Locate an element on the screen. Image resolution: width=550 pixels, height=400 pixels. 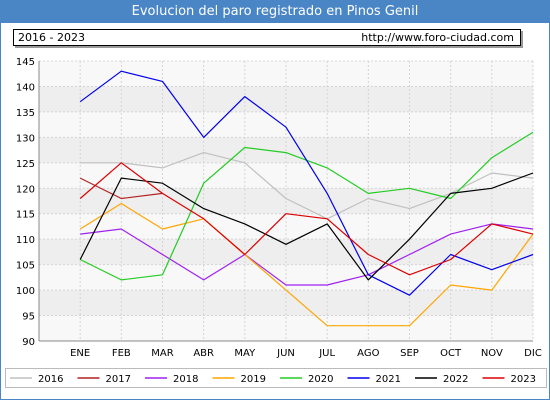
y-tick-label: 105 is located at coordinates (25, 266).